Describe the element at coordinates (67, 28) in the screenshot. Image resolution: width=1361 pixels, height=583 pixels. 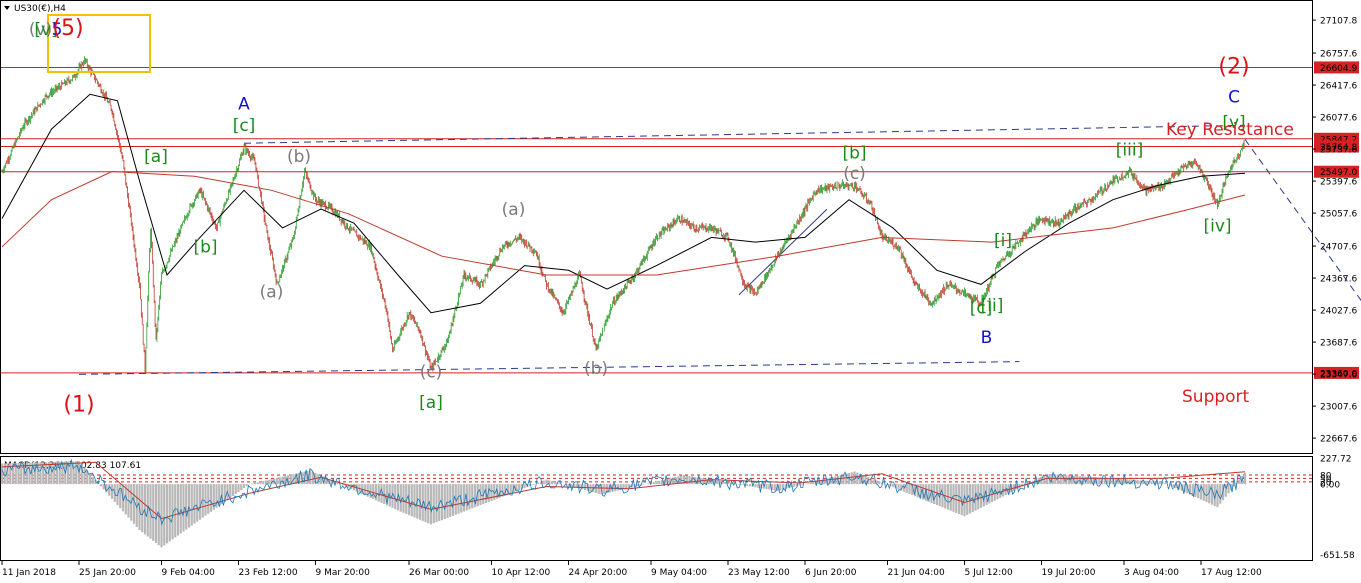
I see `wave-label: (5)` at that location.